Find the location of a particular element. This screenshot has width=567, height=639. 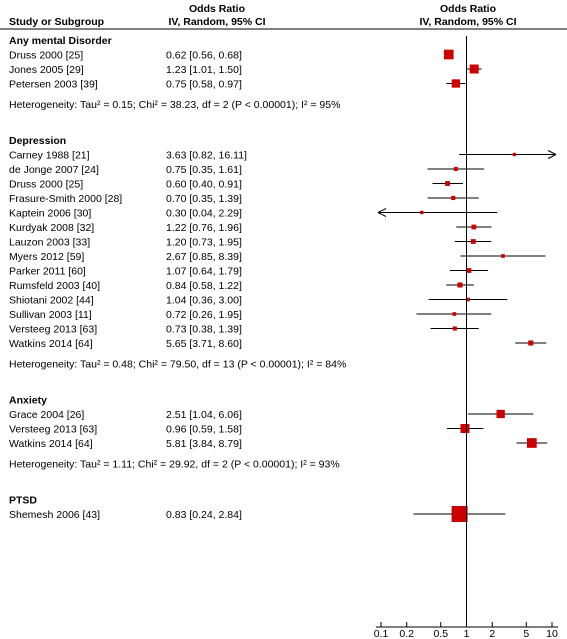

ci-text: 0.70 [0.35, 1.39] is located at coordinates (204, 199).